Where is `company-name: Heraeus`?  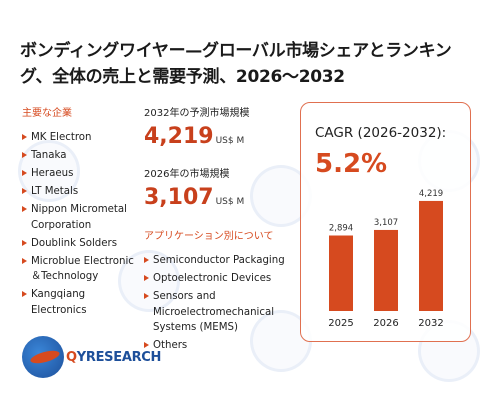
company-name: Heraeus is located at coordinates (52, 173).